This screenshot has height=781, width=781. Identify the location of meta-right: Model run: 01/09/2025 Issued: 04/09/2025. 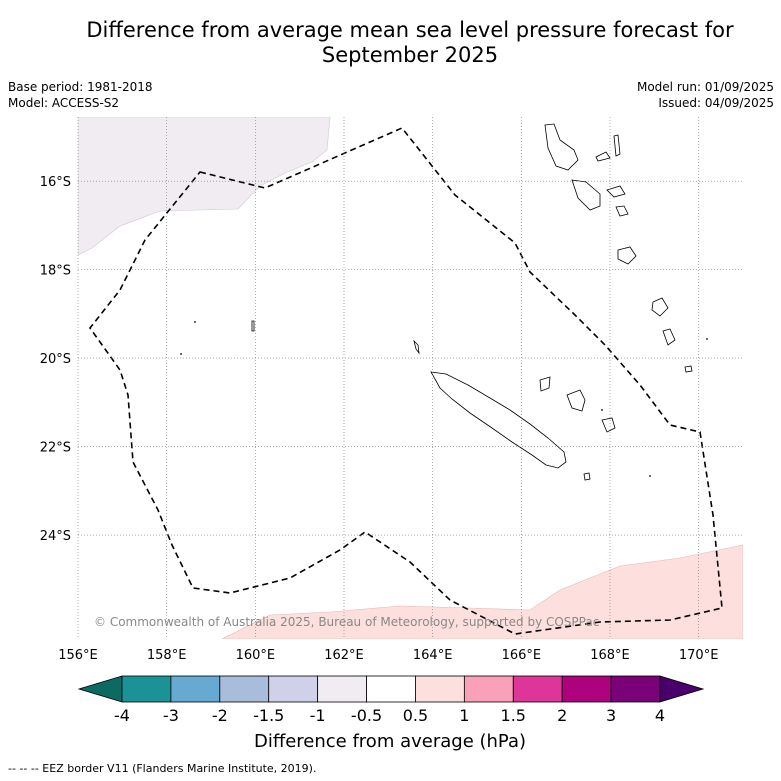
(705, 95).